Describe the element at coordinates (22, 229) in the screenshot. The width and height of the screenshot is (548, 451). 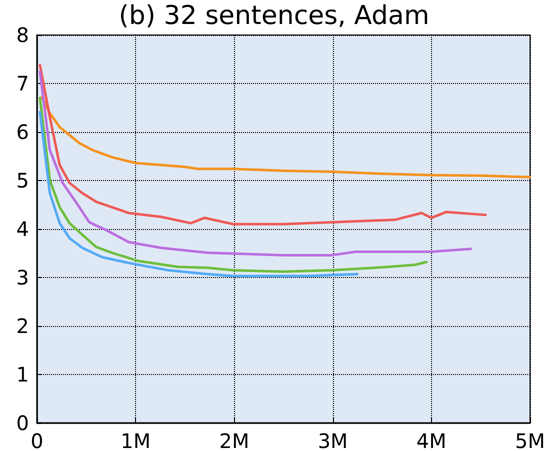
I see `y-tick-label: 4` at that location.